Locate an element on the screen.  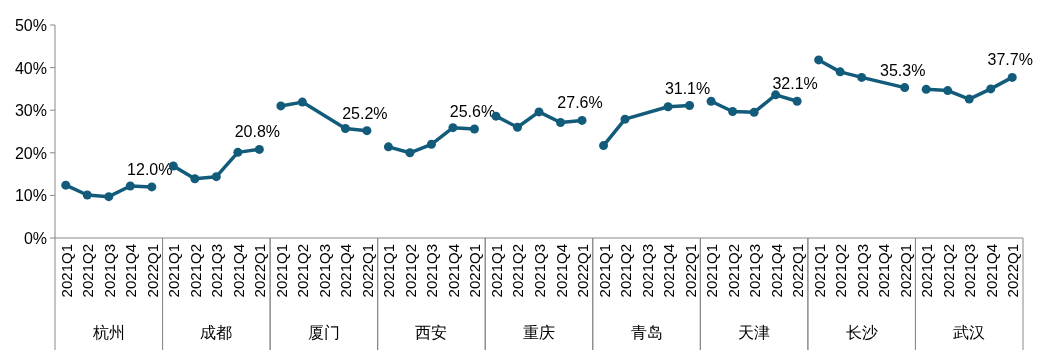
y-tick-label: 30% is located at coordinates (30, 111).